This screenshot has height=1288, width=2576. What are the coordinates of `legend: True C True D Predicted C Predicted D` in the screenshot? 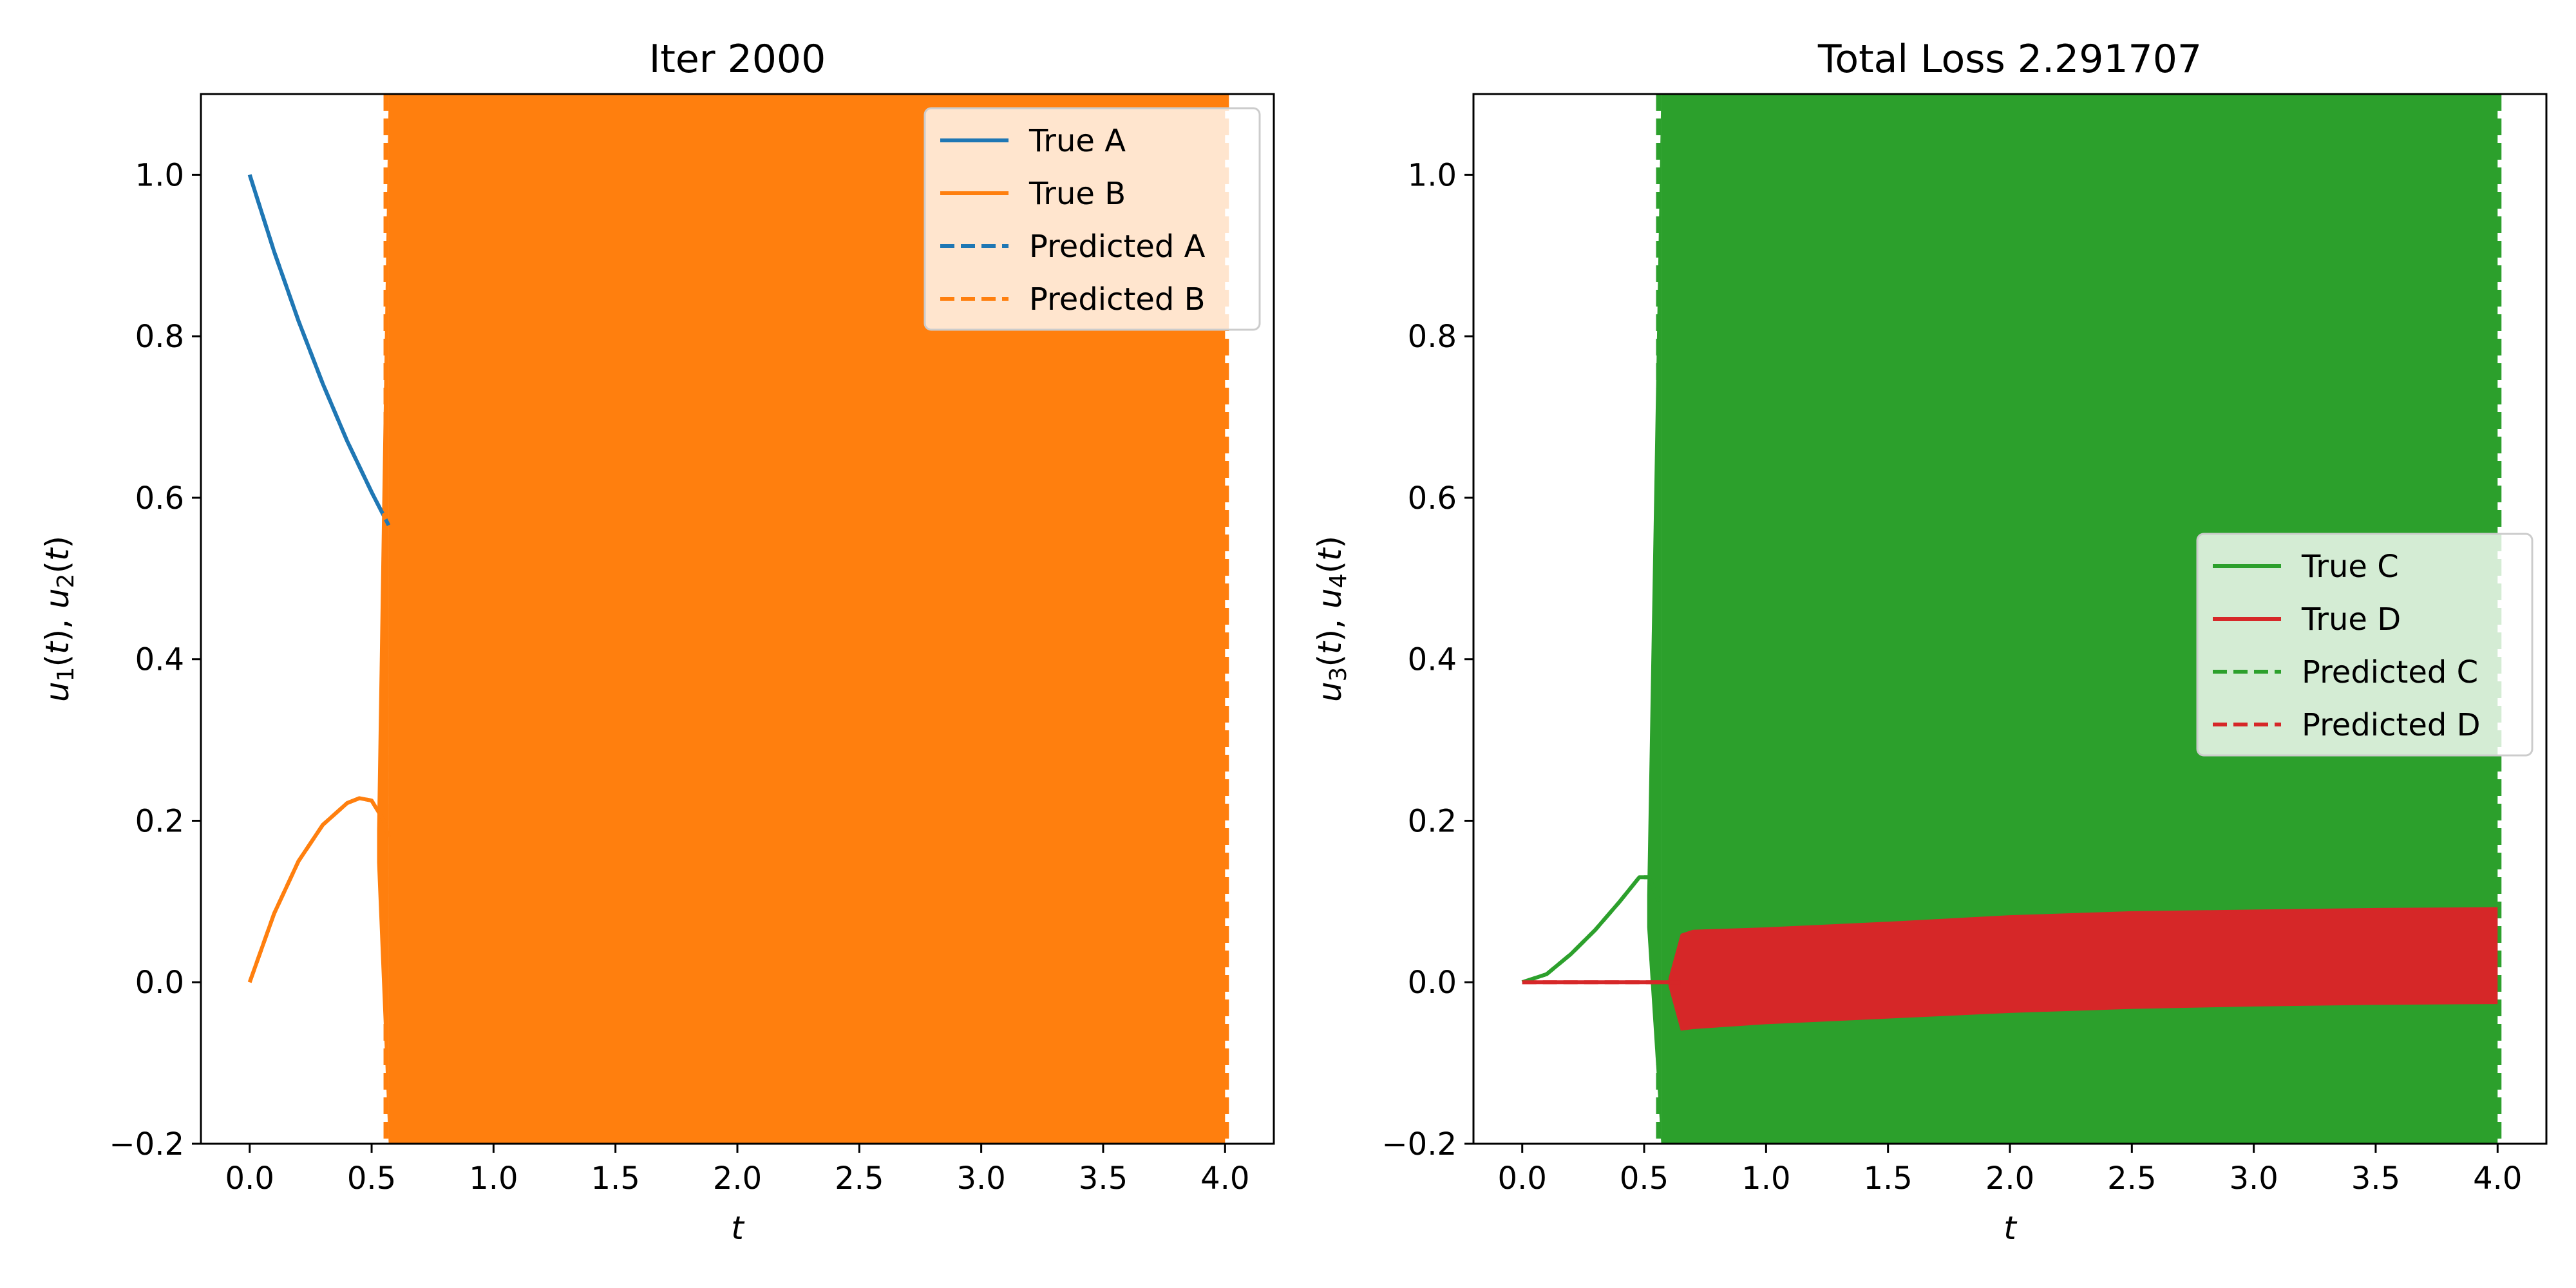 It's located at (2364, 645).